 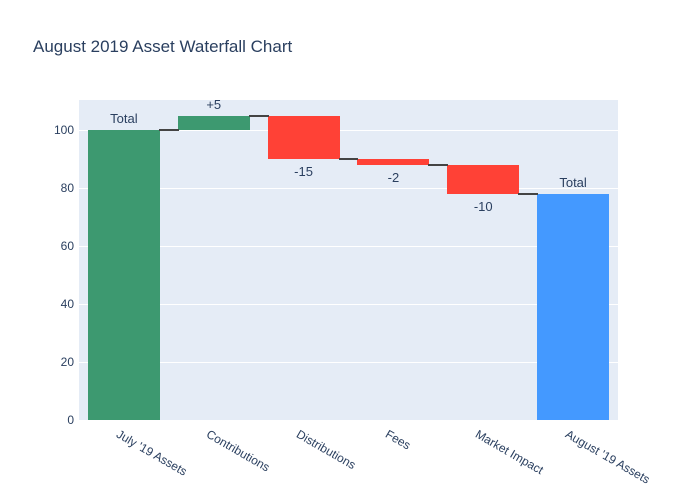 What do you see at coordinates (393, 162) in the screenshot?
I see `bar-fees` at bounding box center [393, 162].